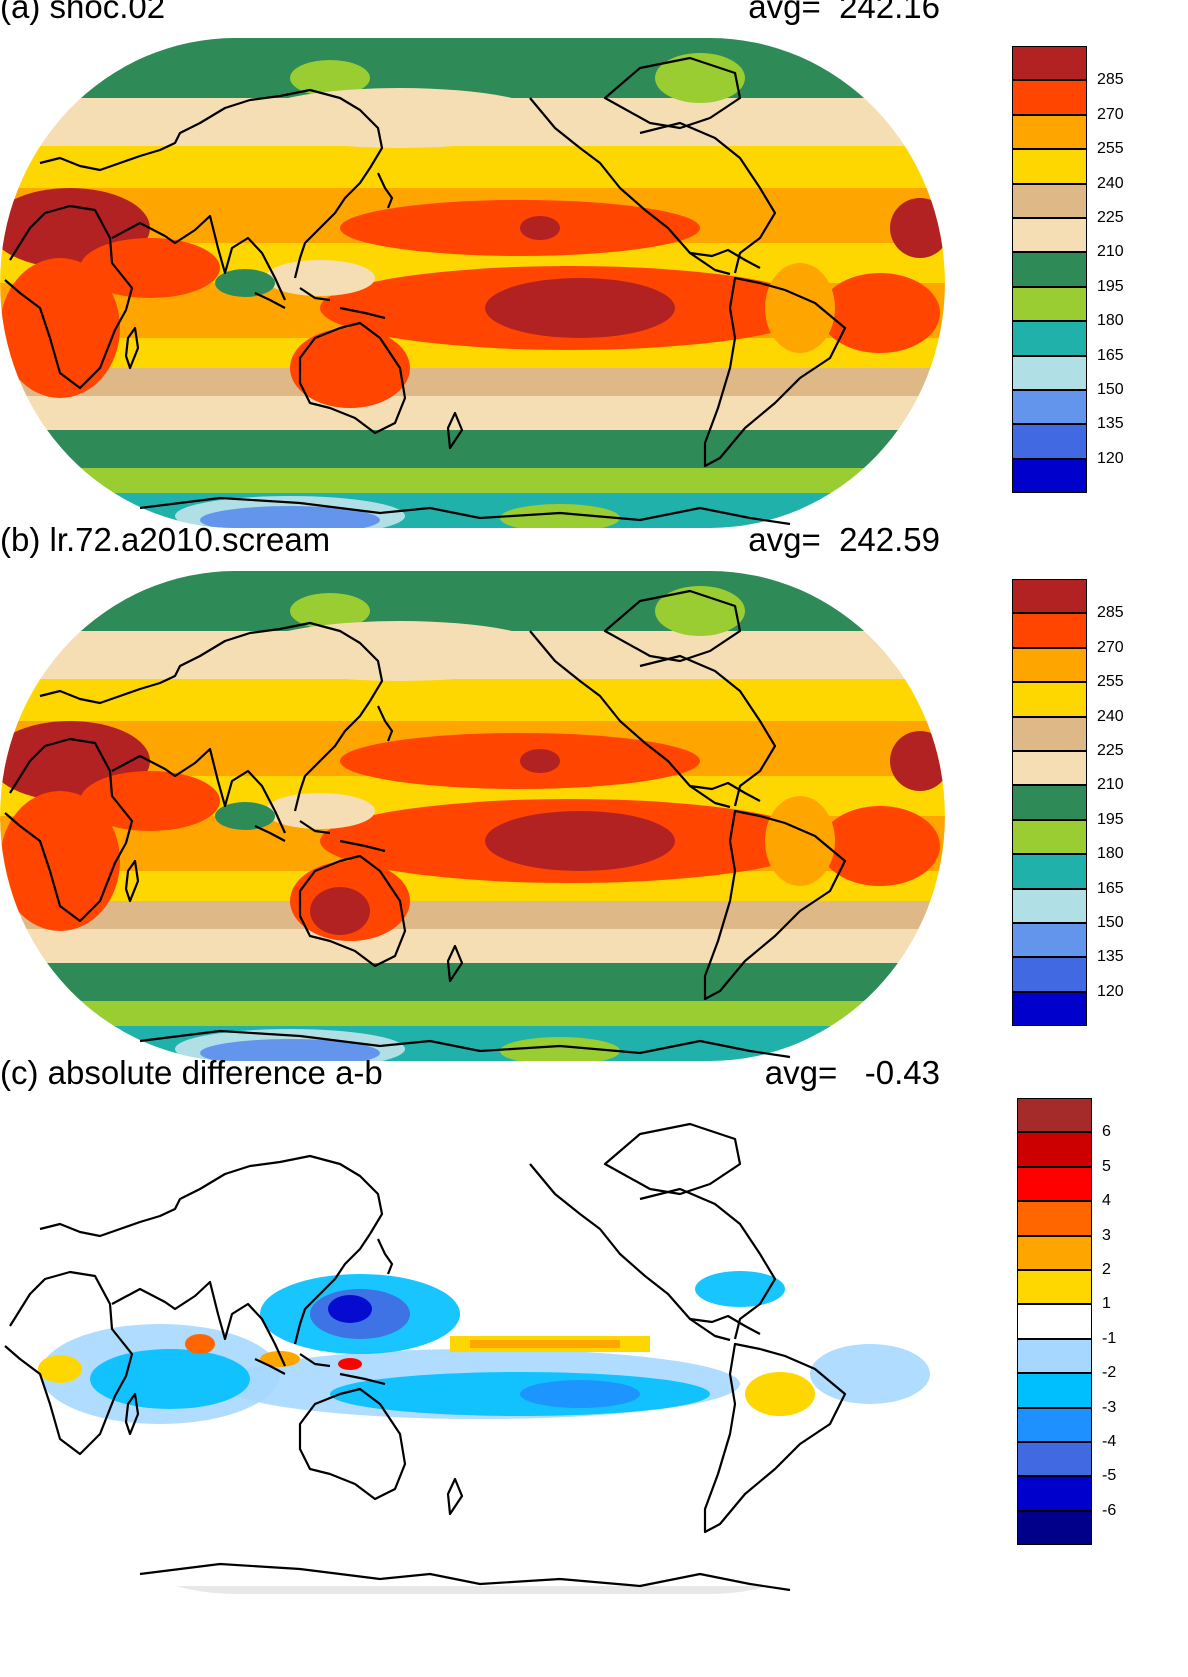 This screenshot has height=1677, width=1188. I want to click on colorbar-c-tick-label: 4, so click(1106, 1201).